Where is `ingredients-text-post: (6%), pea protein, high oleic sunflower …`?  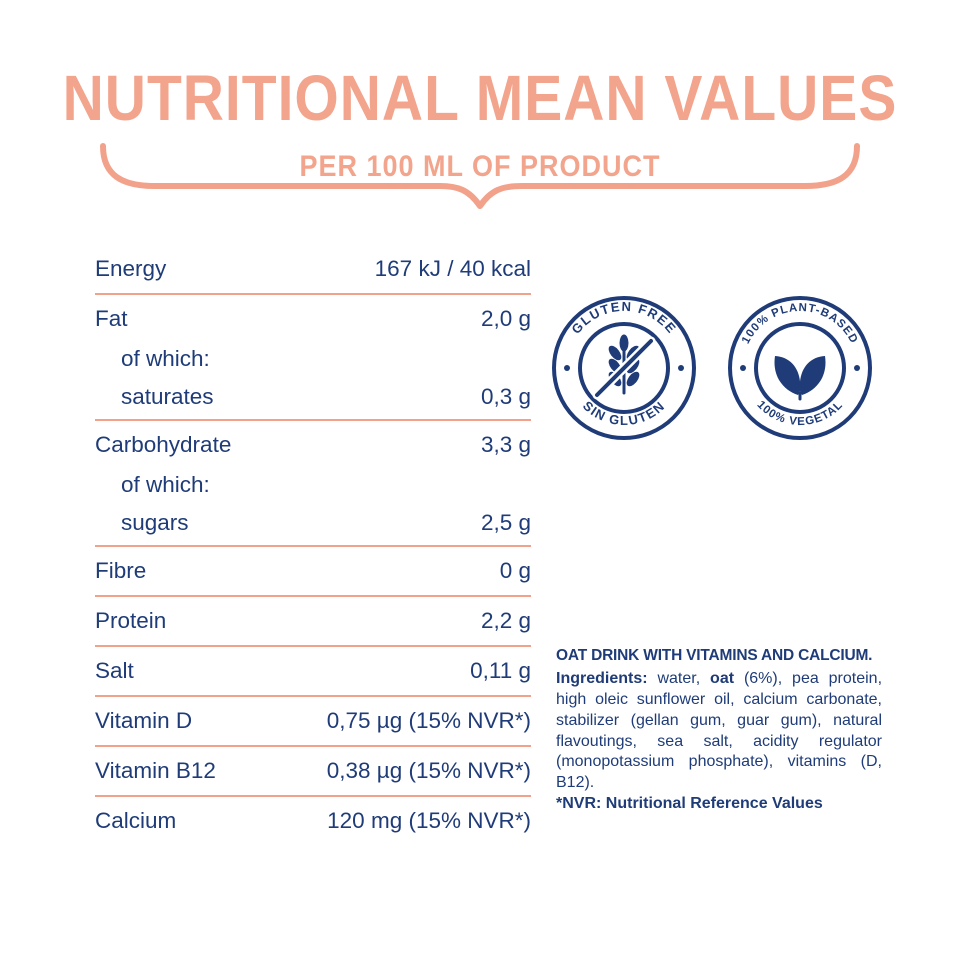
ingredients-text-post: (6%), pea protein, high oleic sunflower … is located at coordinates (719, 731).